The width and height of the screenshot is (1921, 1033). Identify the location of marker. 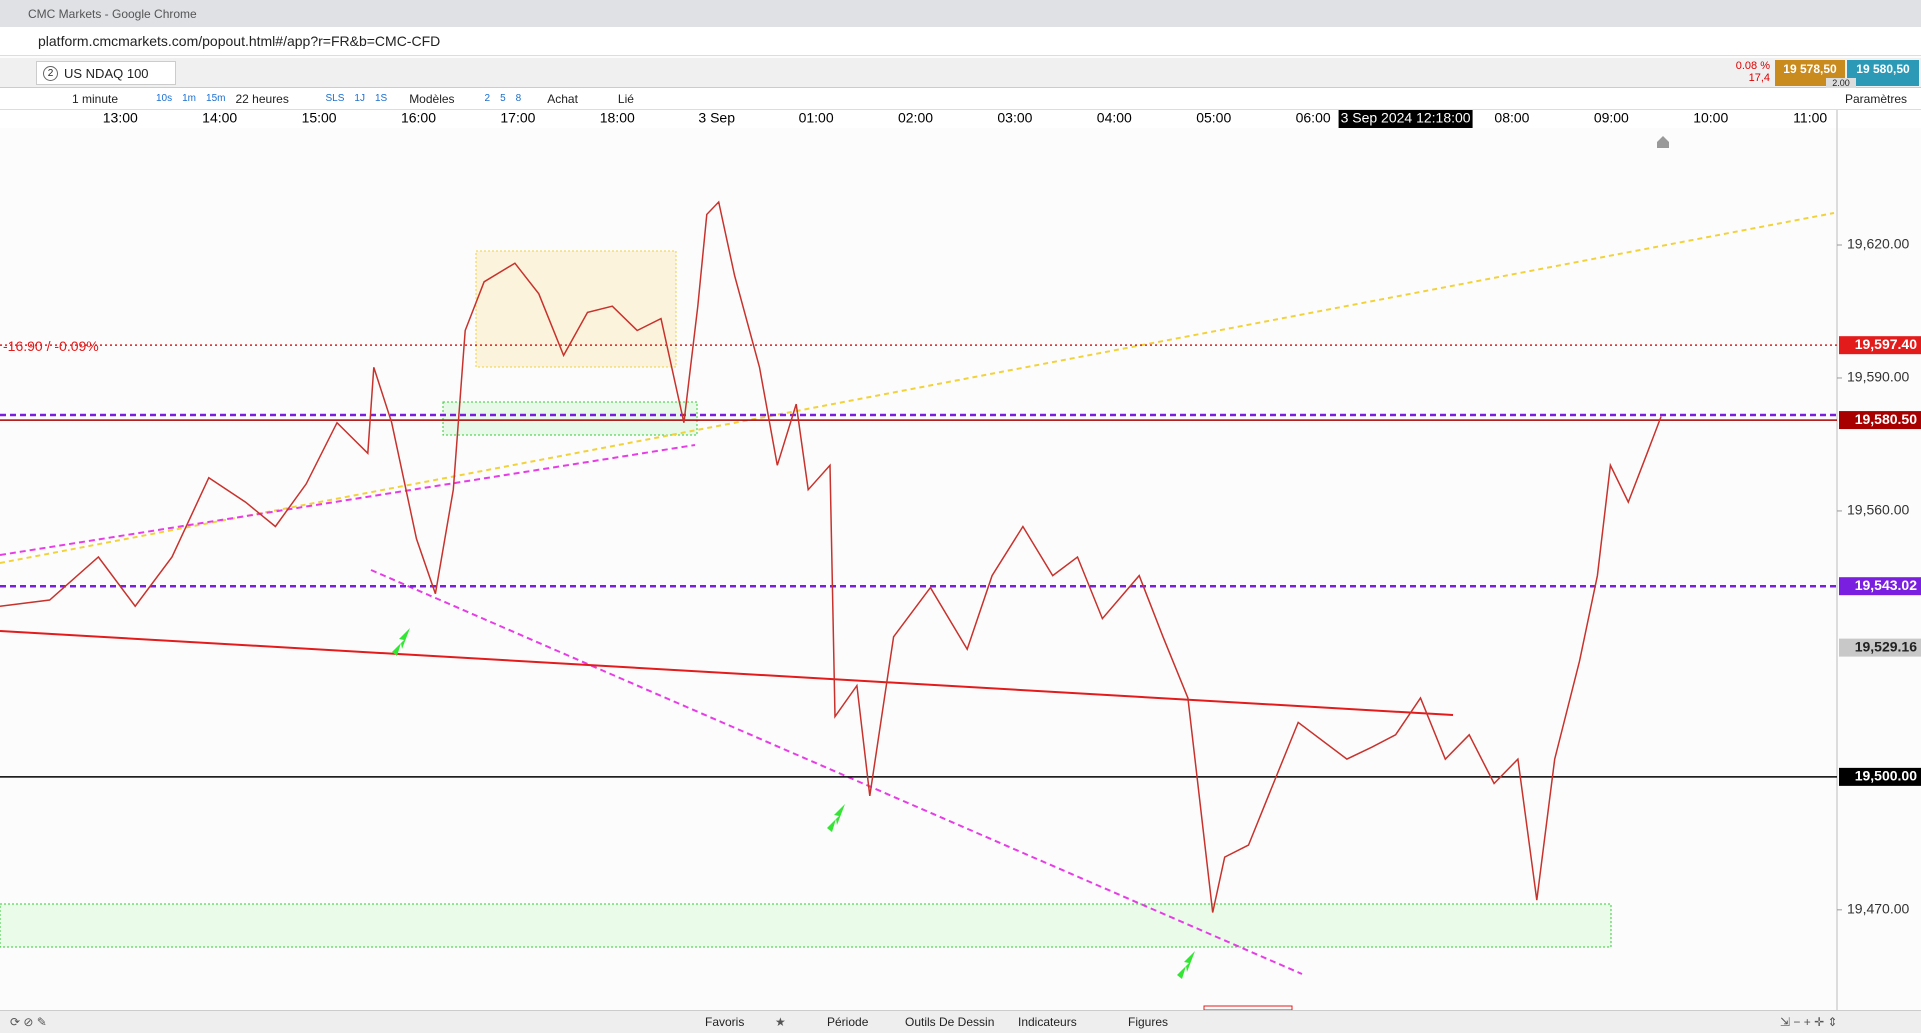
(1248, 1007).